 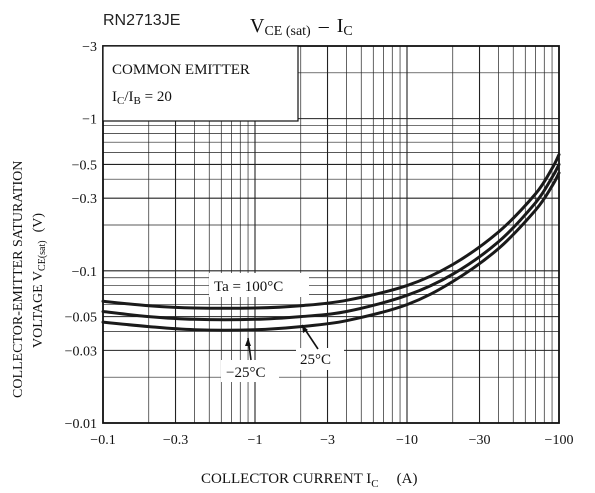 I want to click on y-tick-label: −0.5, so click(x=84, y=165).